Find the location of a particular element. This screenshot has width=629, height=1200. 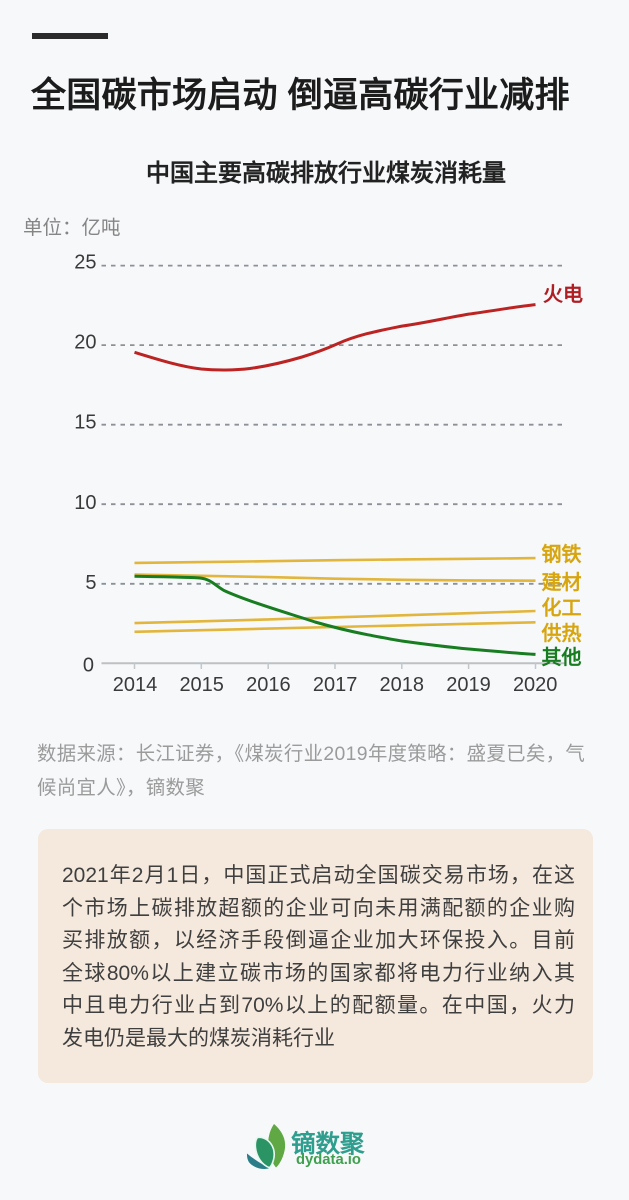

svg-text: 2018 is located at coordinates (402, 685).